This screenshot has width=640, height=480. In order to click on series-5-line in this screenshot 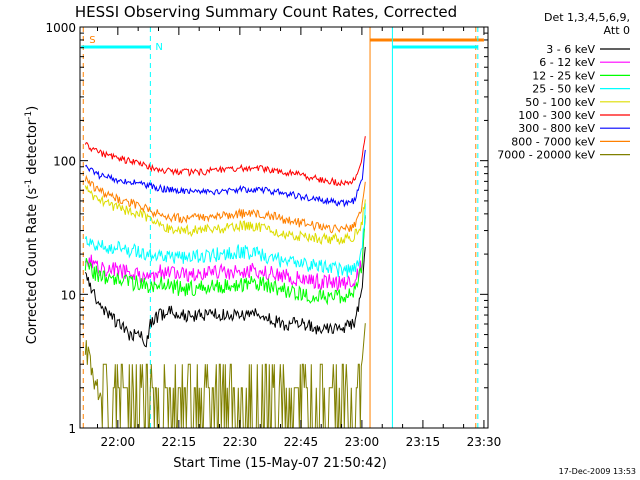, I will do `click(225, 161)`.